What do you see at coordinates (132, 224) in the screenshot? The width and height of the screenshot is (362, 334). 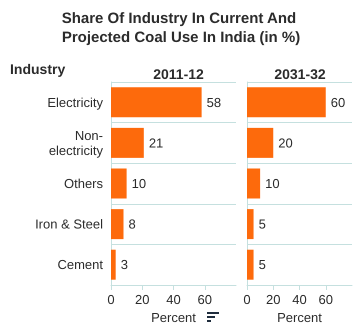 I see `data-label: 8` at bounding box center [132, 224].